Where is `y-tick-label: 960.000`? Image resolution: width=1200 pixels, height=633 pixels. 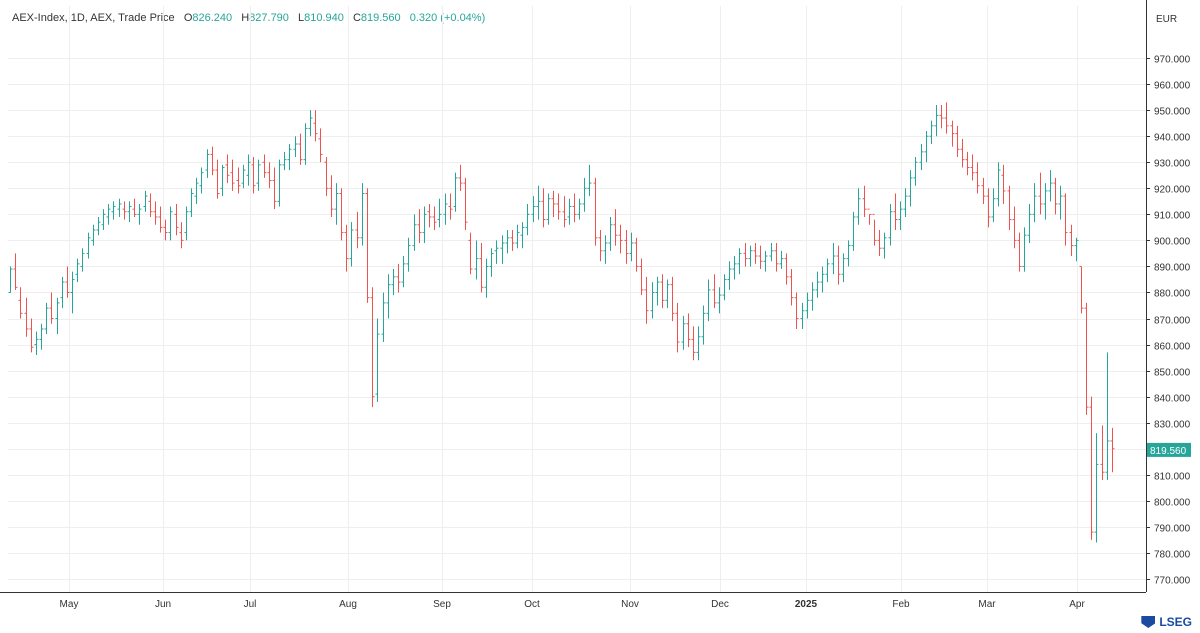
y-tick-label: 960.000 is located at coordinates (1172, 86).